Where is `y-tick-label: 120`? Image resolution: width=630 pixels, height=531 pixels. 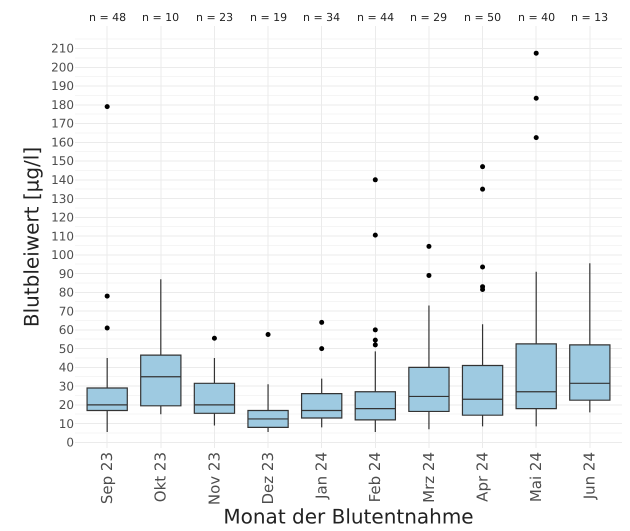
y-tick-label: 120 is located at coordinates (62, 217).